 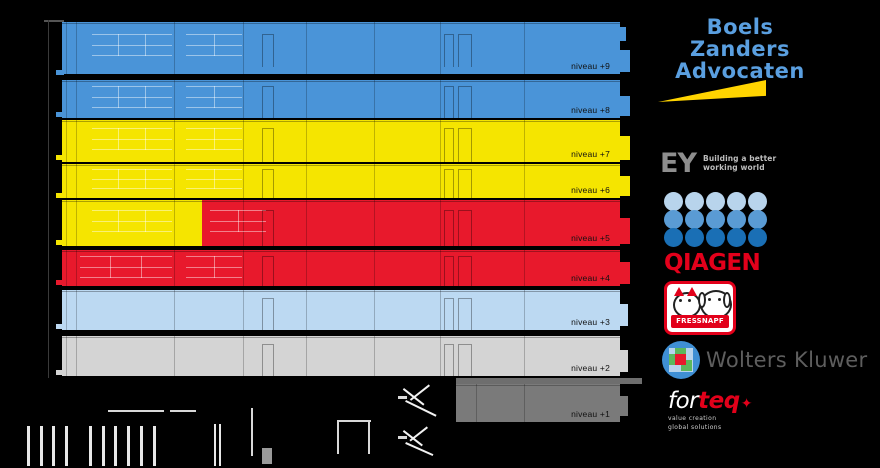 What do you see at coordinates (734, 167) in the screenshot?
I see `ey-tagline-line-2: working world` at bounding box center [734, 167].